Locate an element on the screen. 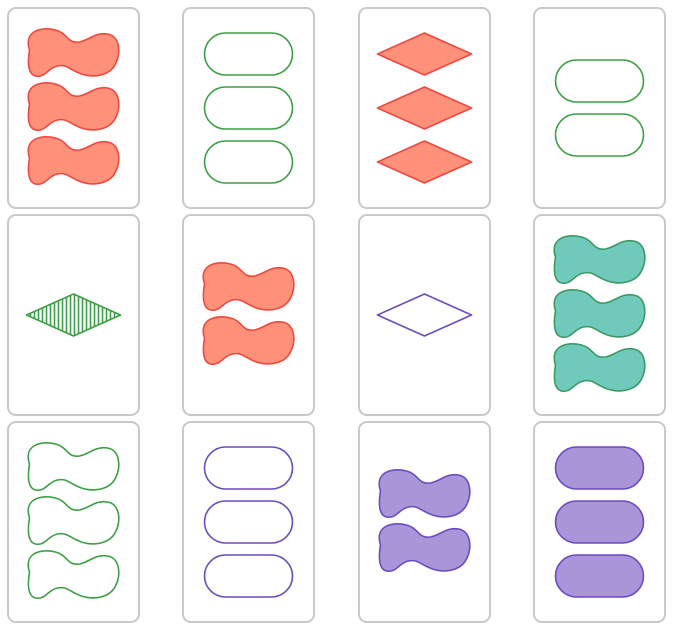 This screenshot has height=631, width=674. card-1-green-striped-diamond is located at coordinates (73, 315).